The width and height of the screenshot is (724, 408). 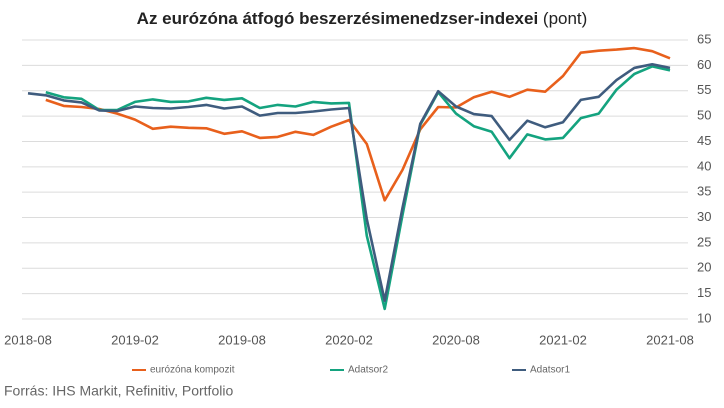 What do you see at coordinates (704, 64) in the screenshot?
I see `y-tick-label: 60` at bounding box center [704, 64].